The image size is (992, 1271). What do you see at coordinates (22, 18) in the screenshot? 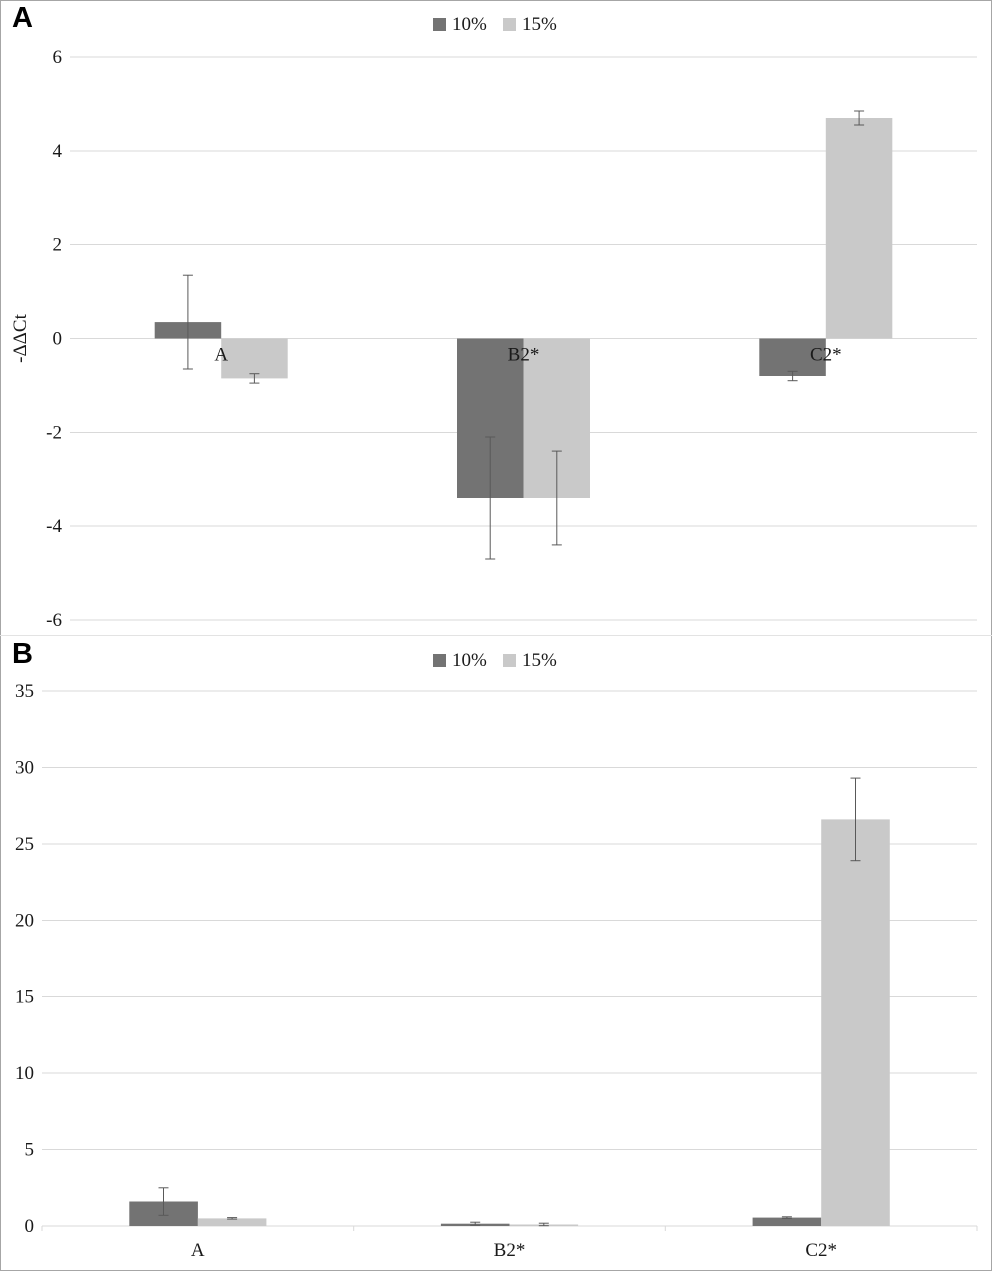
I see `panel-a-label: A` at bounding box center [22, 18].